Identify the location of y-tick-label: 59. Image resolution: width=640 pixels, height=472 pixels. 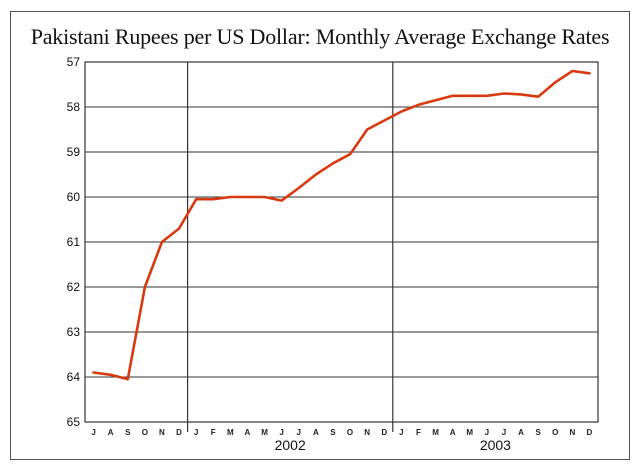
(74, 152).